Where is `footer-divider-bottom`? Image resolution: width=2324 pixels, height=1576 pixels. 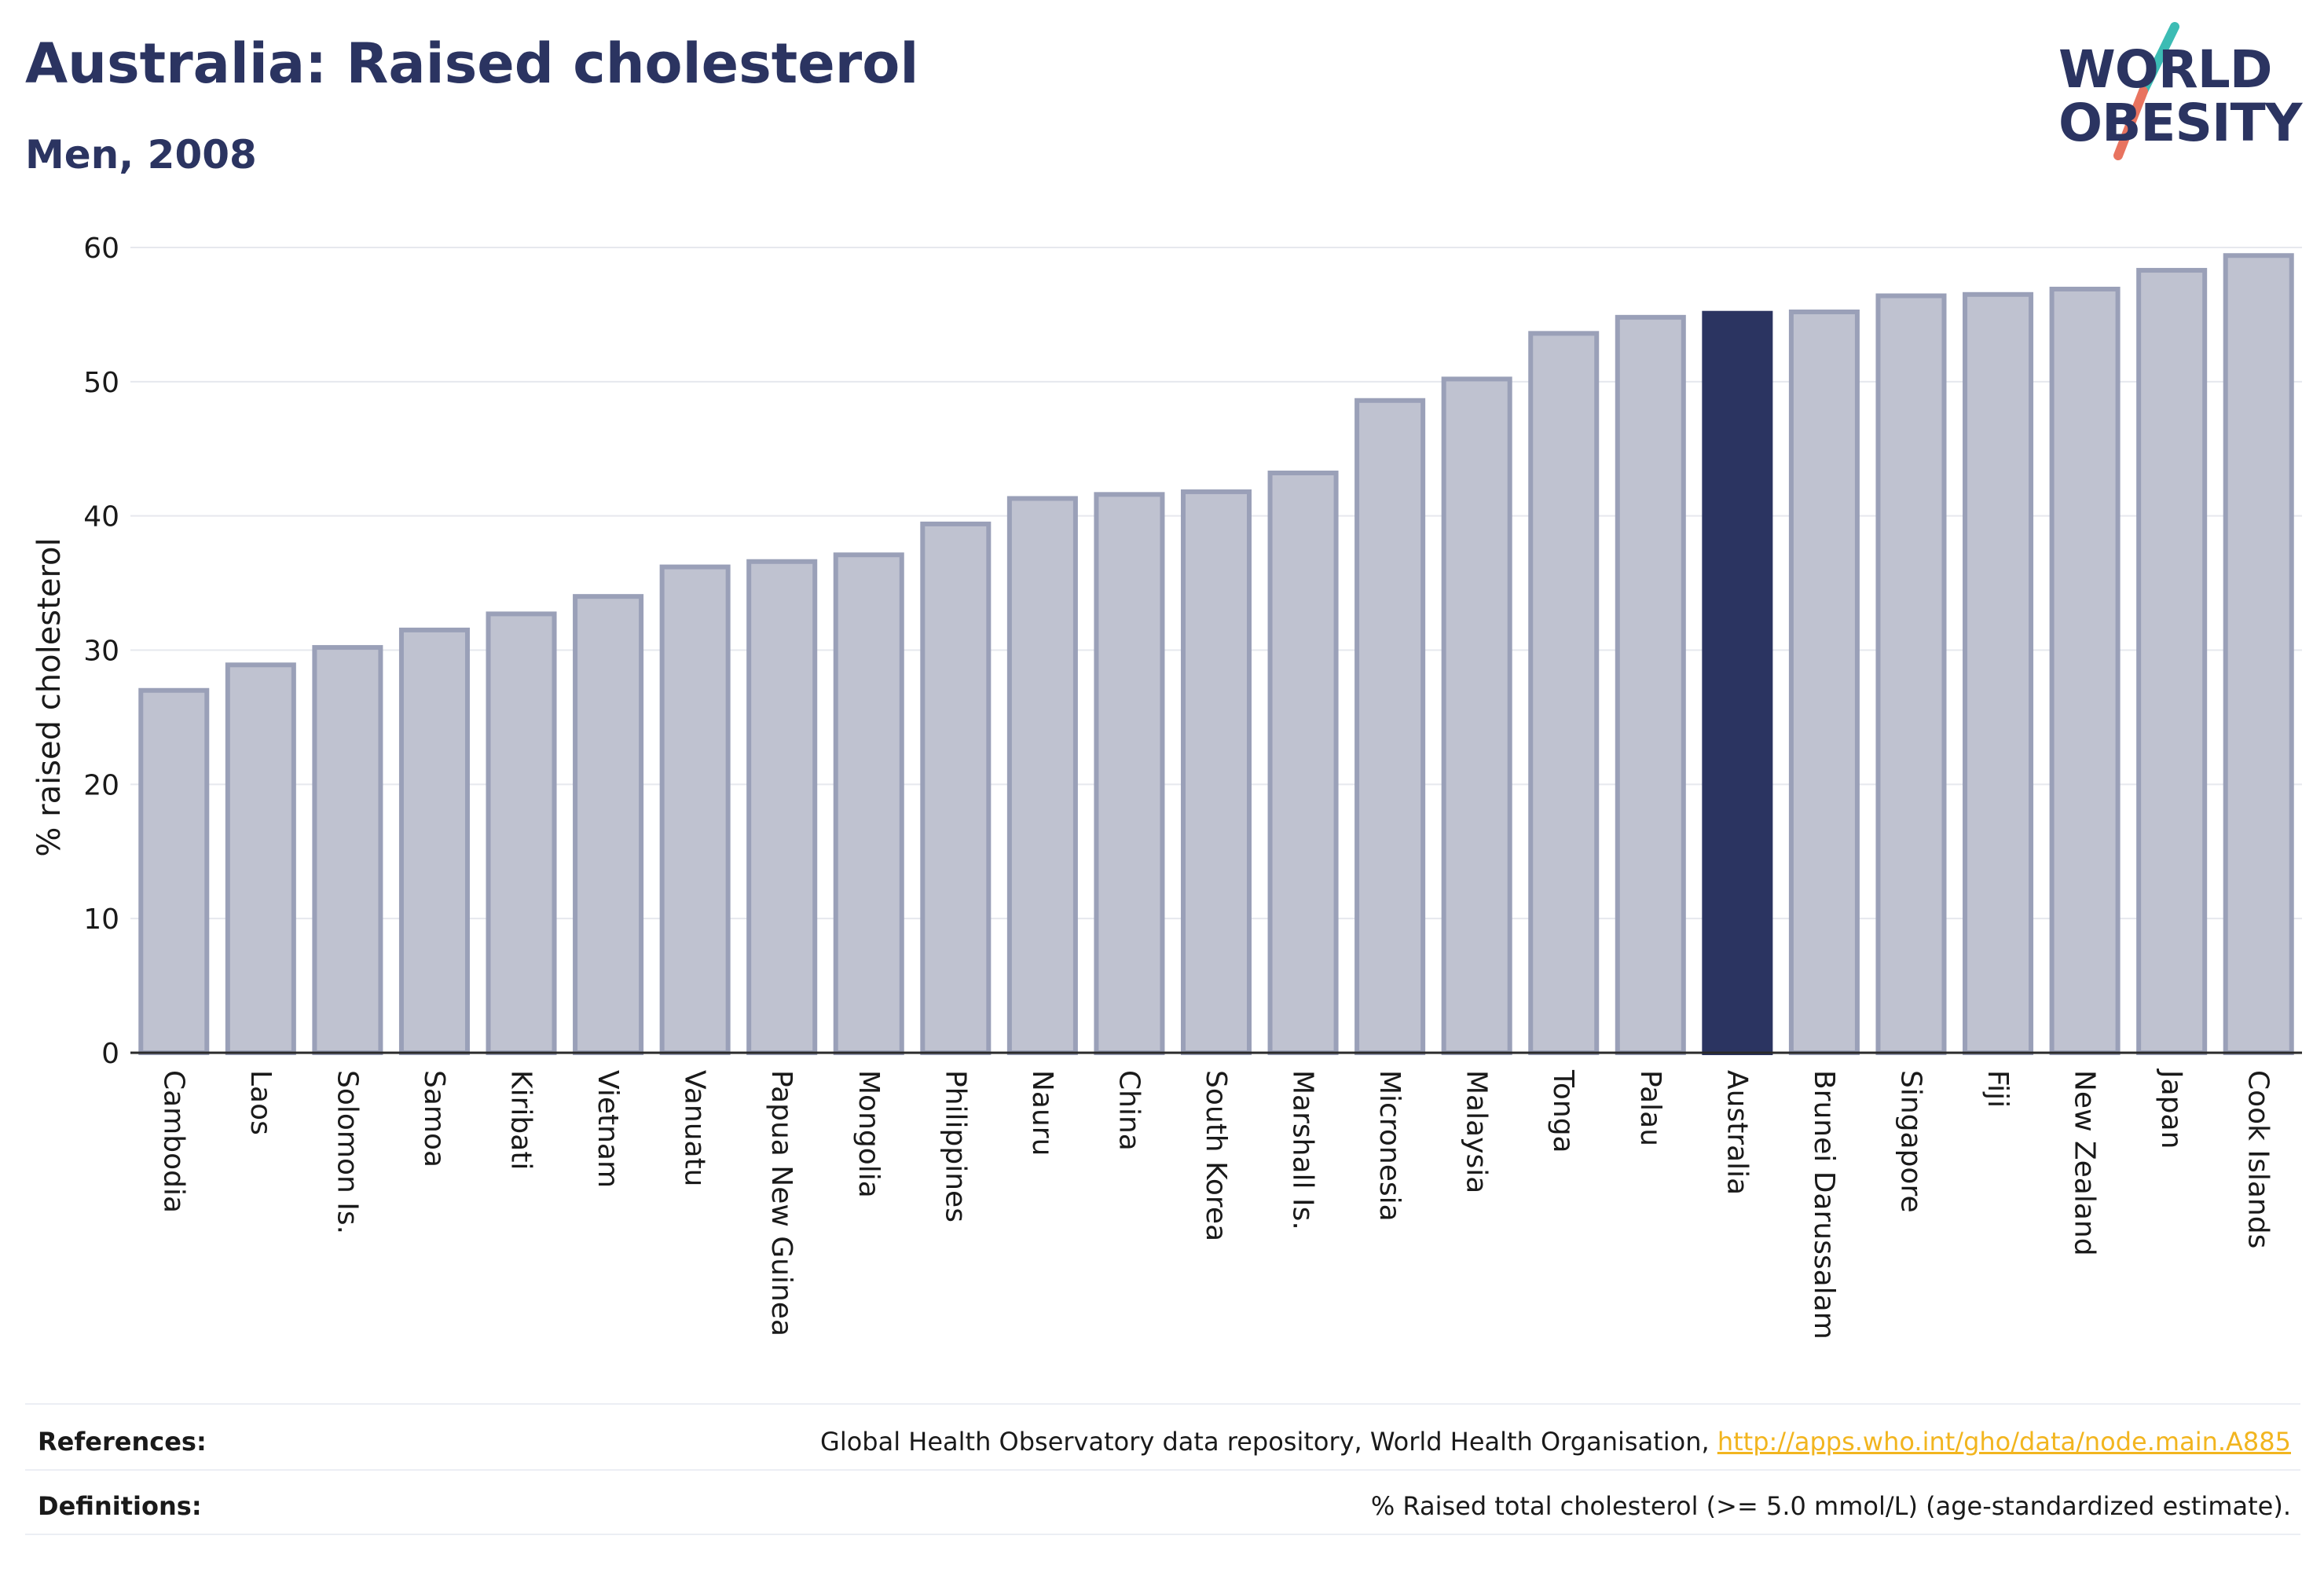 footer-divider-bottom is located at coordinates (1162, 1534).